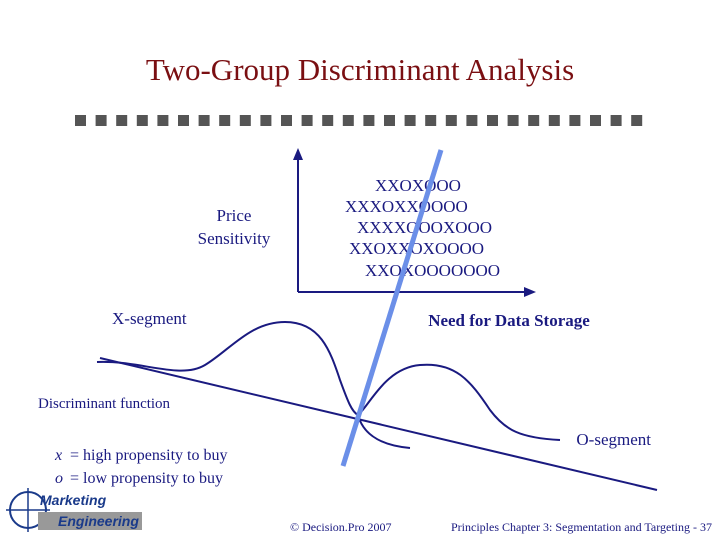 This screenshot has width=720, height=540. Describe the element at coordinates (74, 510) in the screenshot. I see `logo: Marketing Engineering` at that location.